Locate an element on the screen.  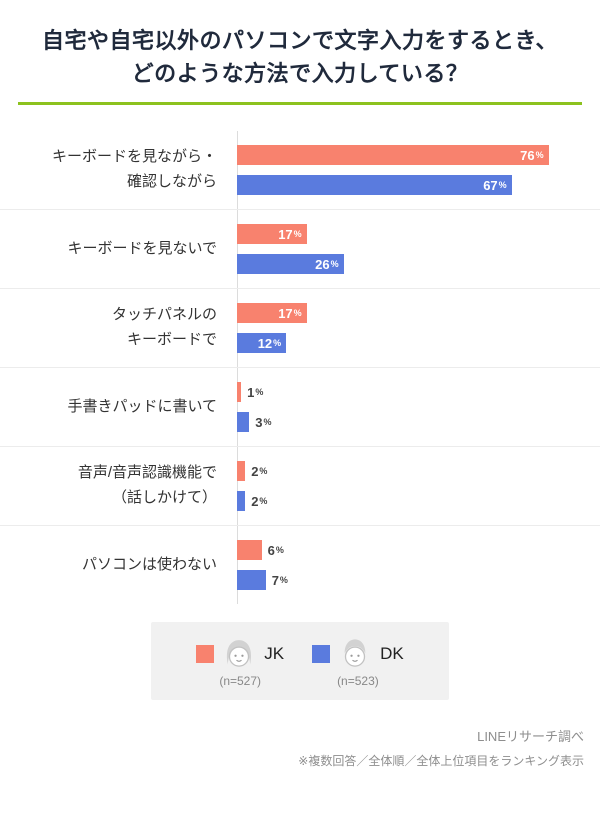
jk-bar-value: 76% is located at coordinates (532, 155).